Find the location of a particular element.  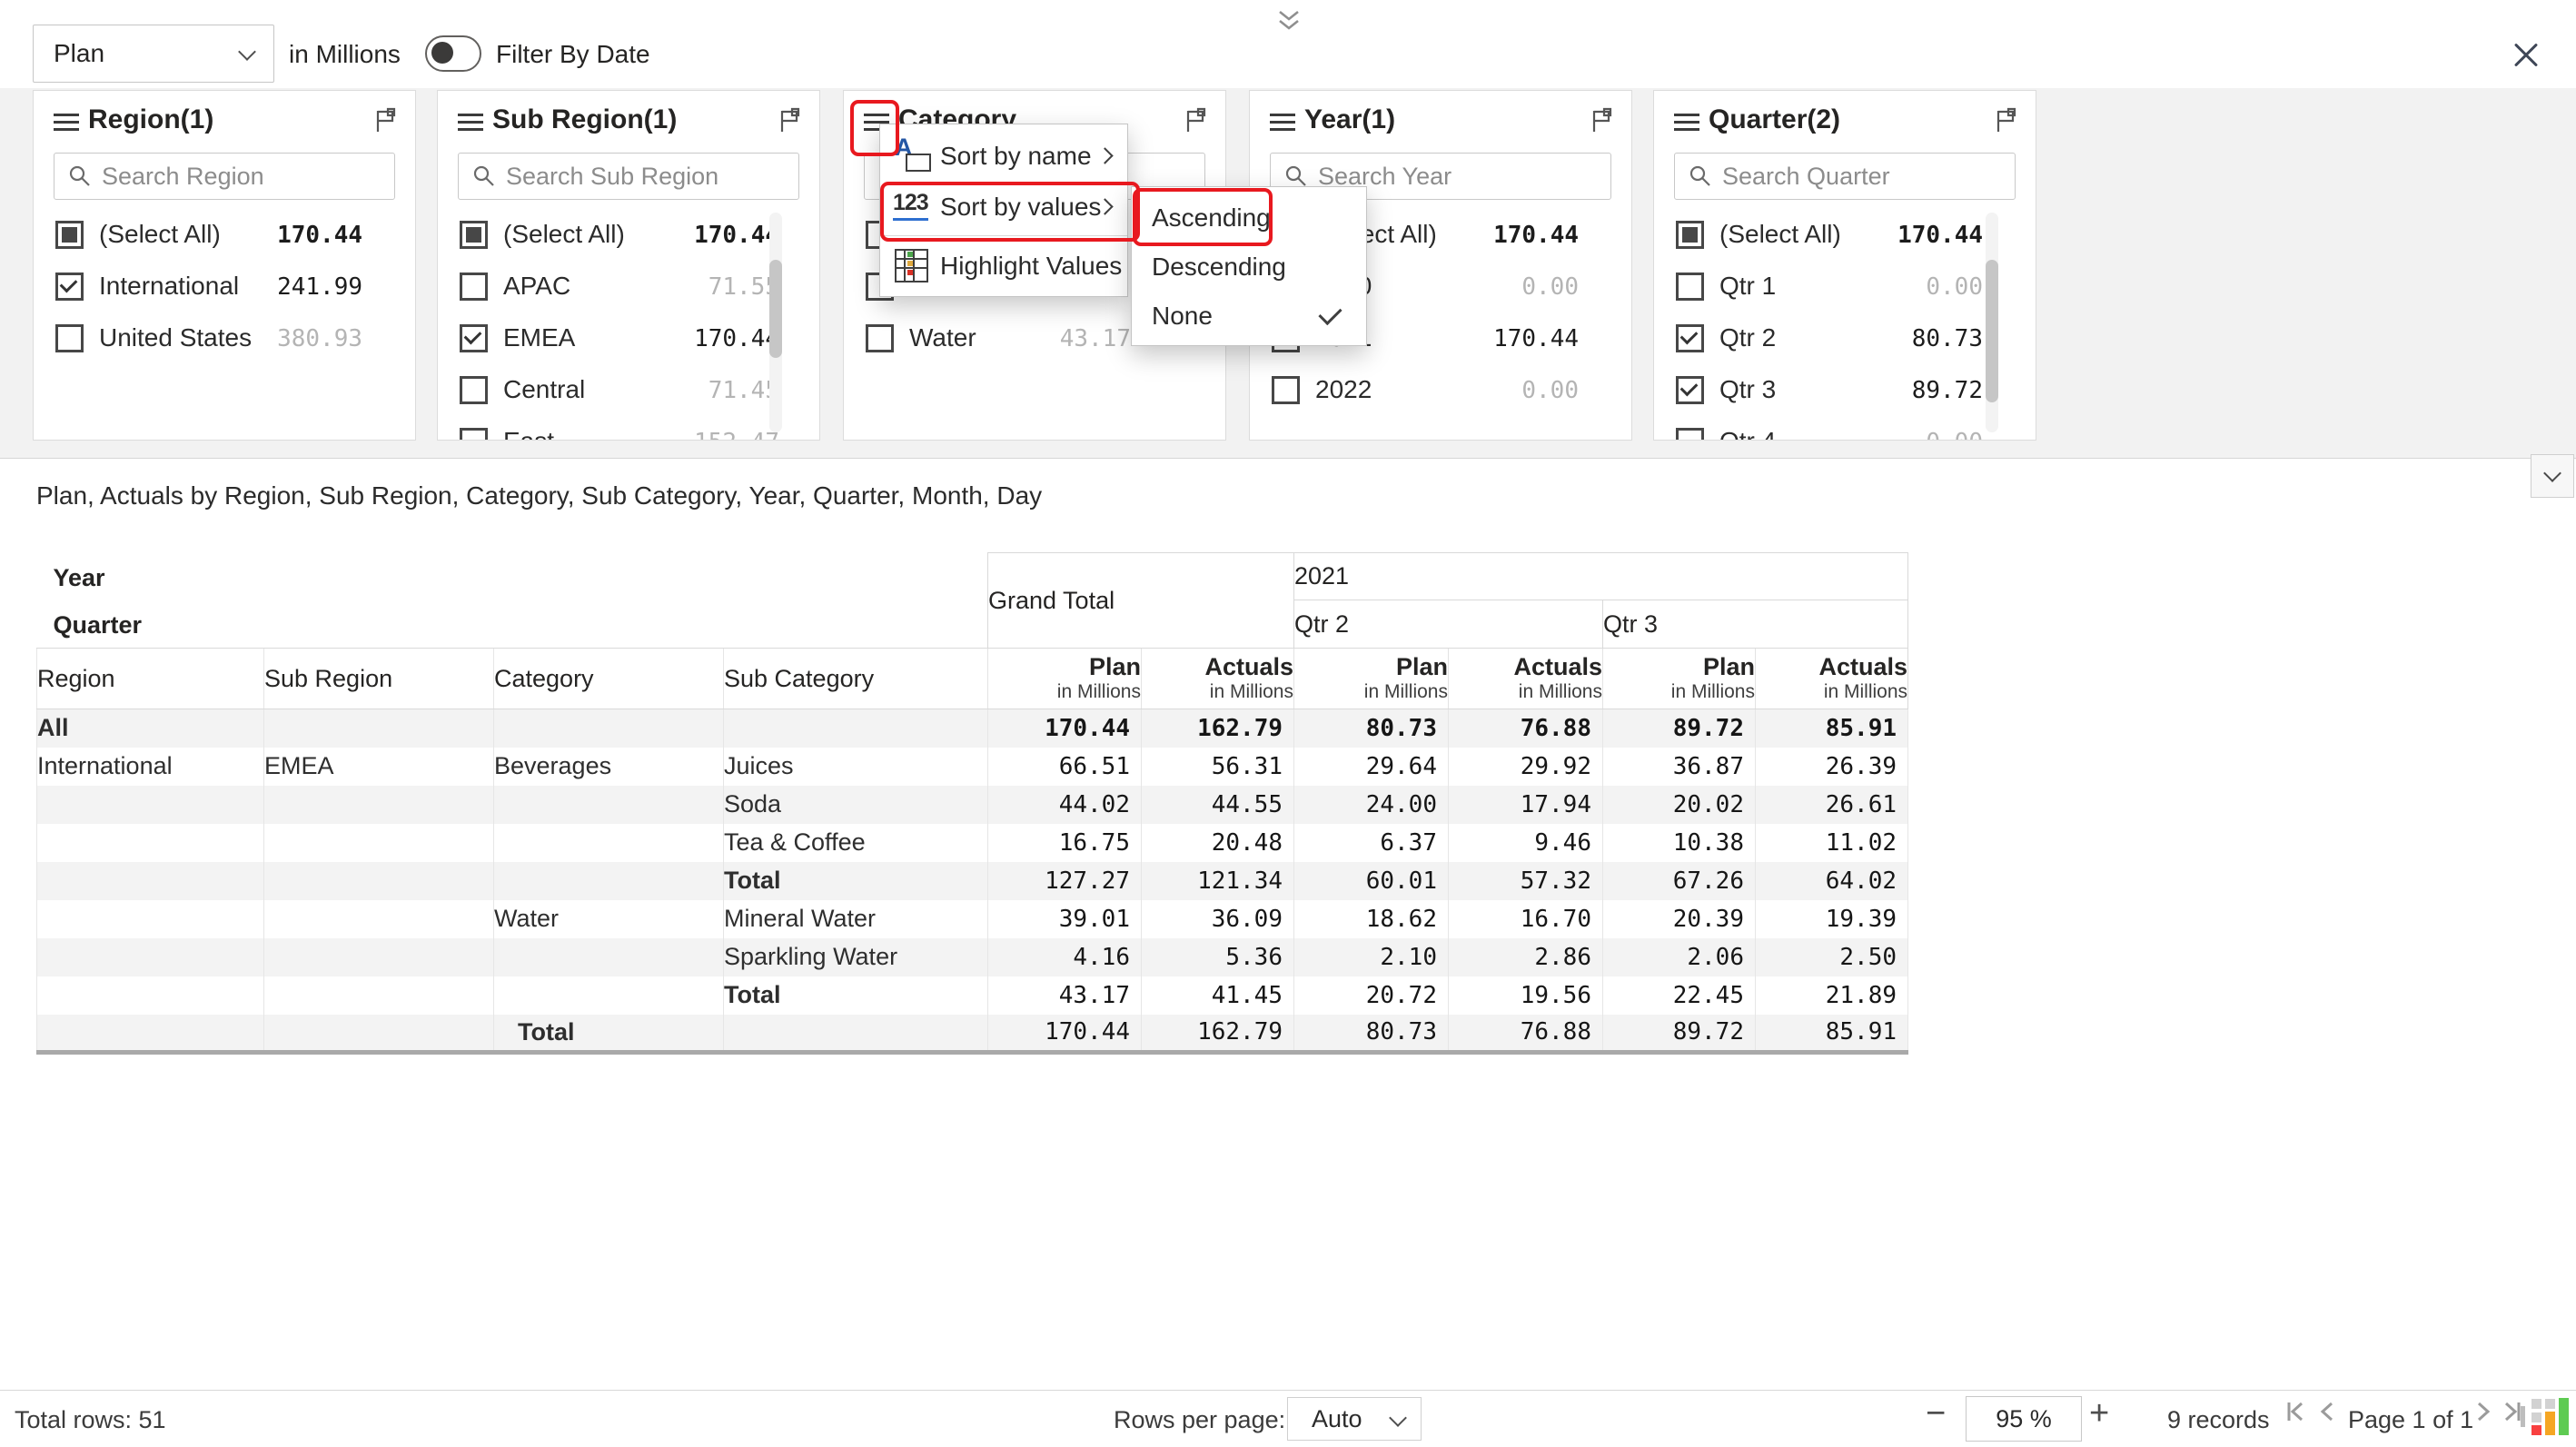

menu-item-sort-by-name: A Sort by name is located at coordinates (1004, 156).